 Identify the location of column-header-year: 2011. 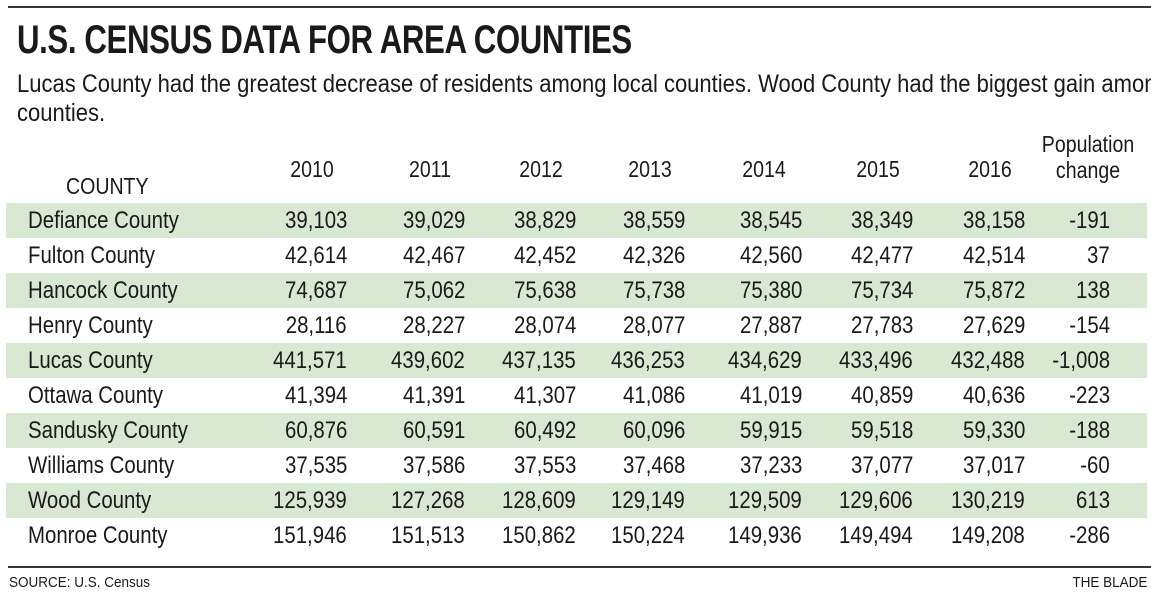
(430, 169).